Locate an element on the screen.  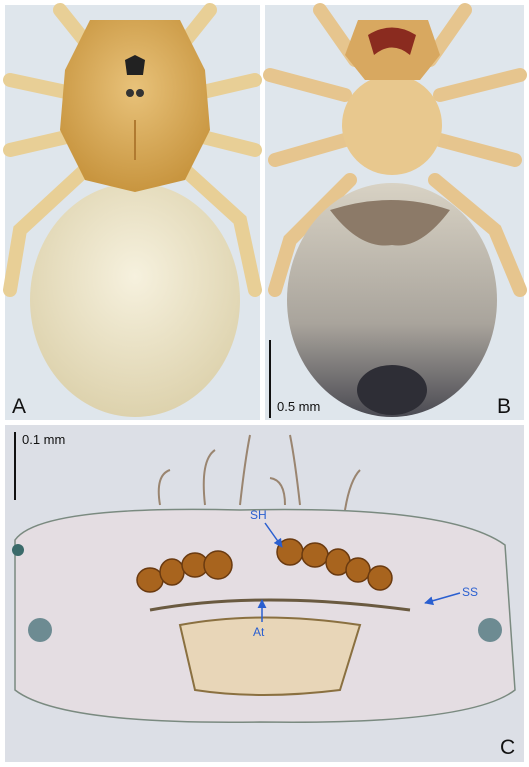
panel-label: A is located at coordinates (19, 406).